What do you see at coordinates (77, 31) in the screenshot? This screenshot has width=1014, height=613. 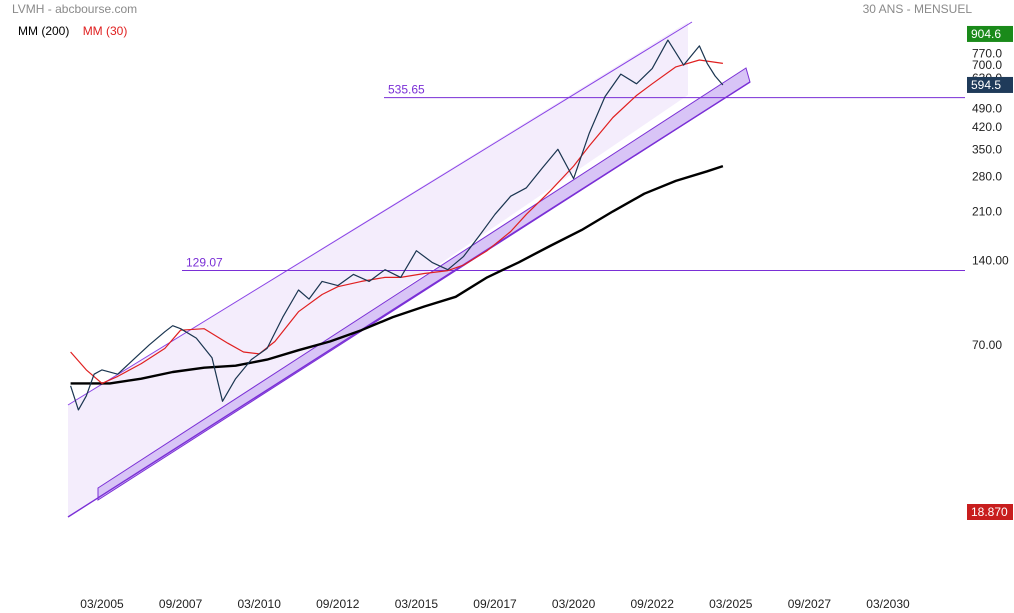 I see `legend: MM (200) MM (30)` at bounding box center [77, 31].